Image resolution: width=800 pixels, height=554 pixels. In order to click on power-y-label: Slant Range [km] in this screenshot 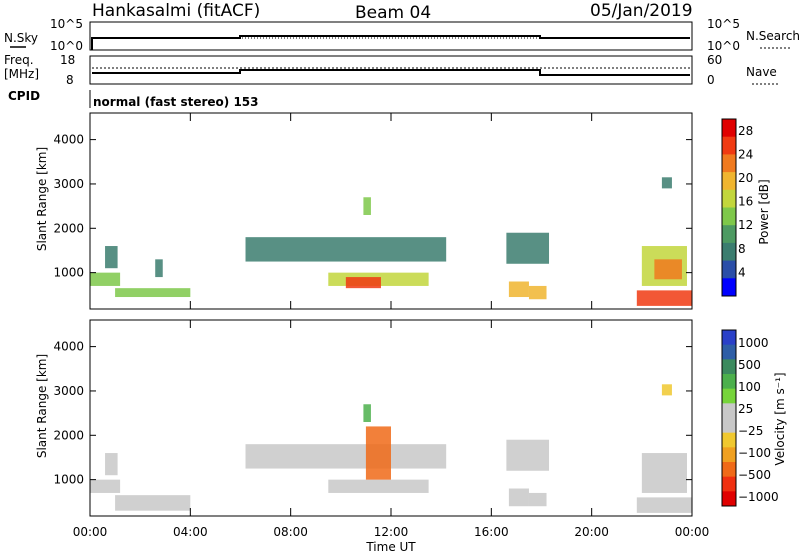, I will do `click(42, 199)`.